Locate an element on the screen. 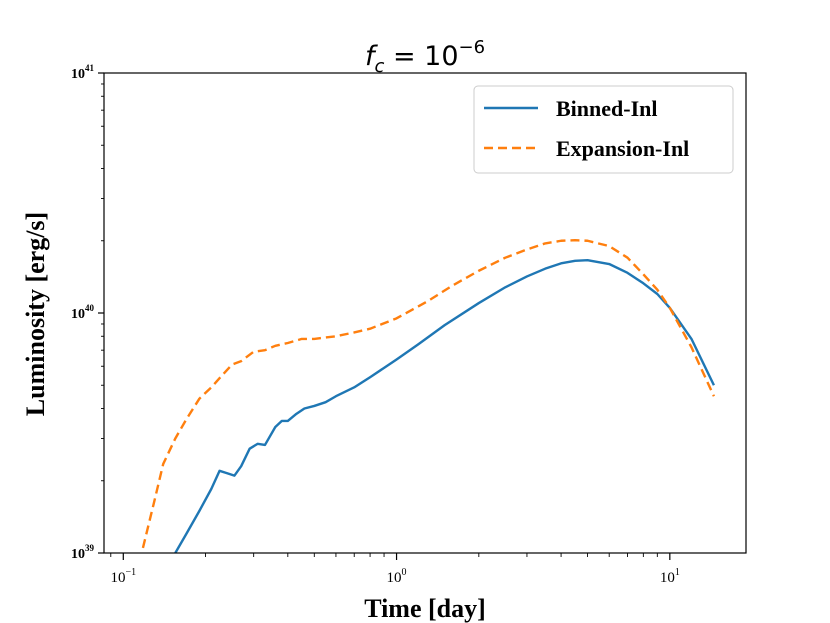 The width and height of the screenshot is (830, 623). y-tick-label: 1041 is located at coordinates (83, 72).